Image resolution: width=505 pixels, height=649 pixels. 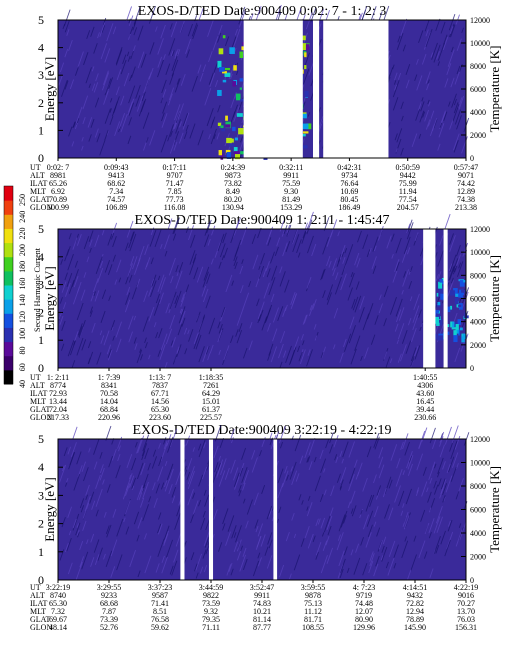 What do you see at coordinates (41, 103) in the screenshot?
I see `y-tick-label: 2` at bounding box center [41, 103].